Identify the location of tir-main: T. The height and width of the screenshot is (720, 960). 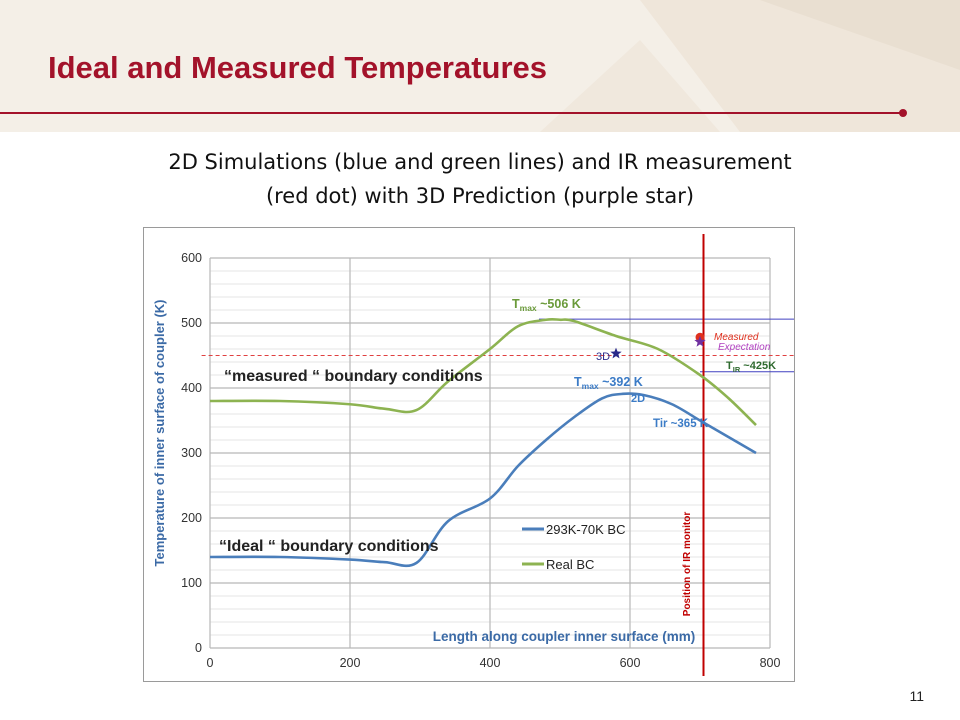
(729, 366).